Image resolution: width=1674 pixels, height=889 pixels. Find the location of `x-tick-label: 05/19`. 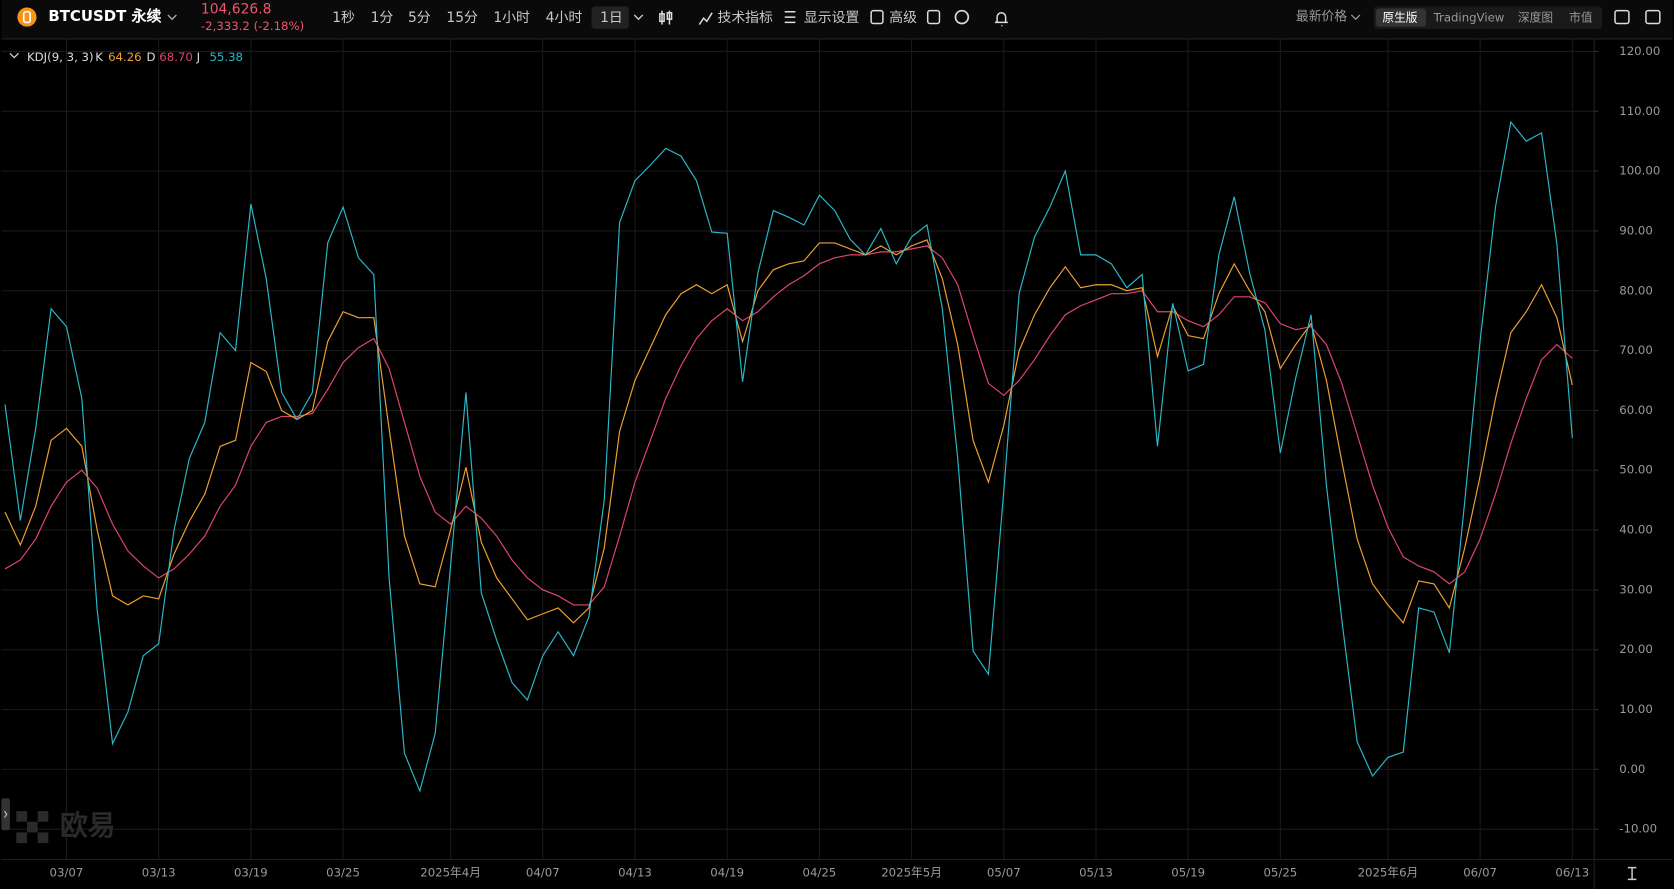

x-tick-label: 05/19 is located at coordinates (1188, 872).